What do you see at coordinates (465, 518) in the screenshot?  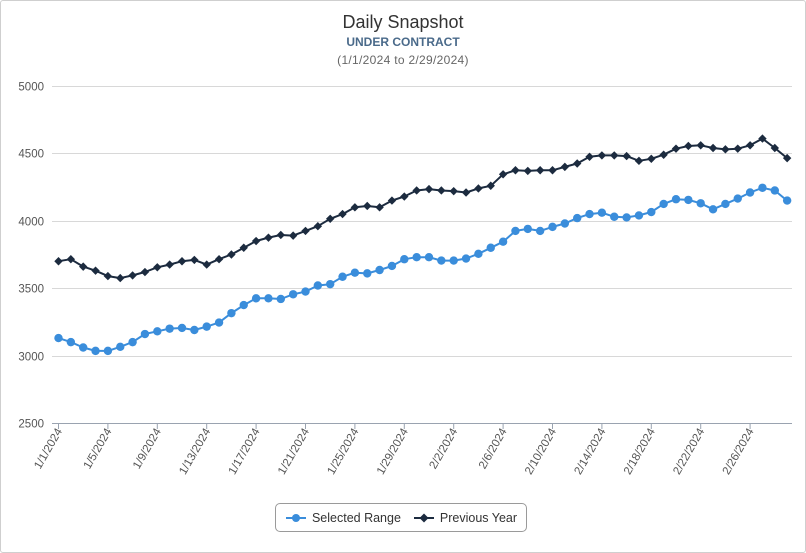 I see `legend-item-previous-year: Previous Year` at bounding box center [465, 518].